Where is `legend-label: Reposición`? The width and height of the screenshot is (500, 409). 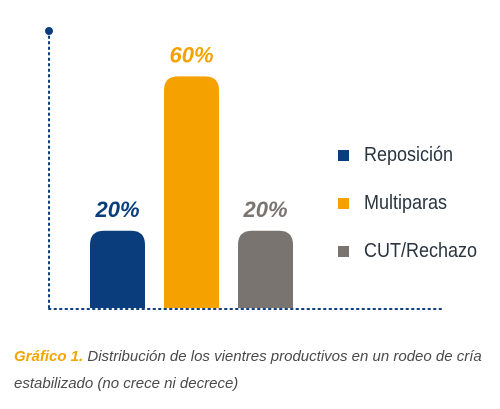
legend-label: Reposición is located at coordinates (409, 154).